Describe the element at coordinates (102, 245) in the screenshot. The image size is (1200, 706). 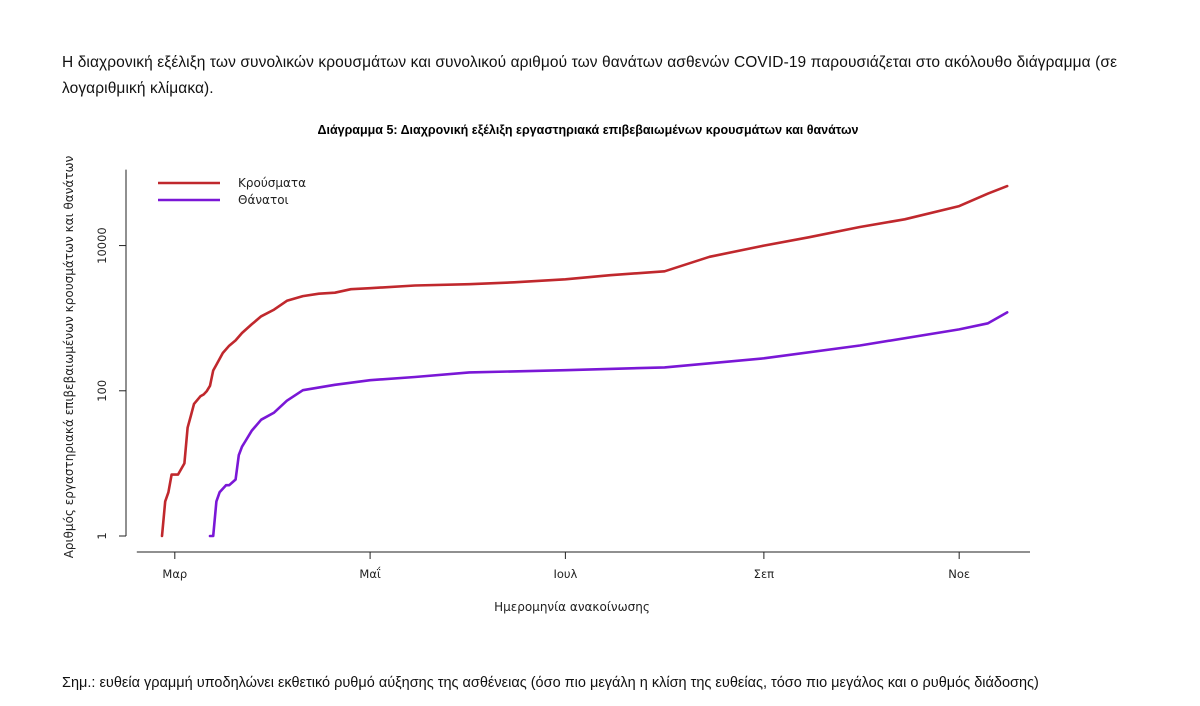
I see `y-tick-label: 10000` at that location.